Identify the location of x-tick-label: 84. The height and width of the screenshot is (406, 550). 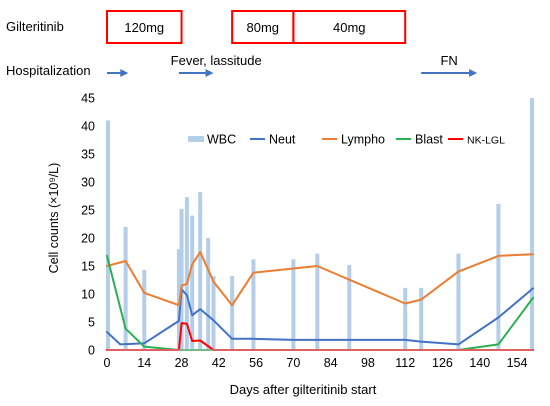
(331, 363).